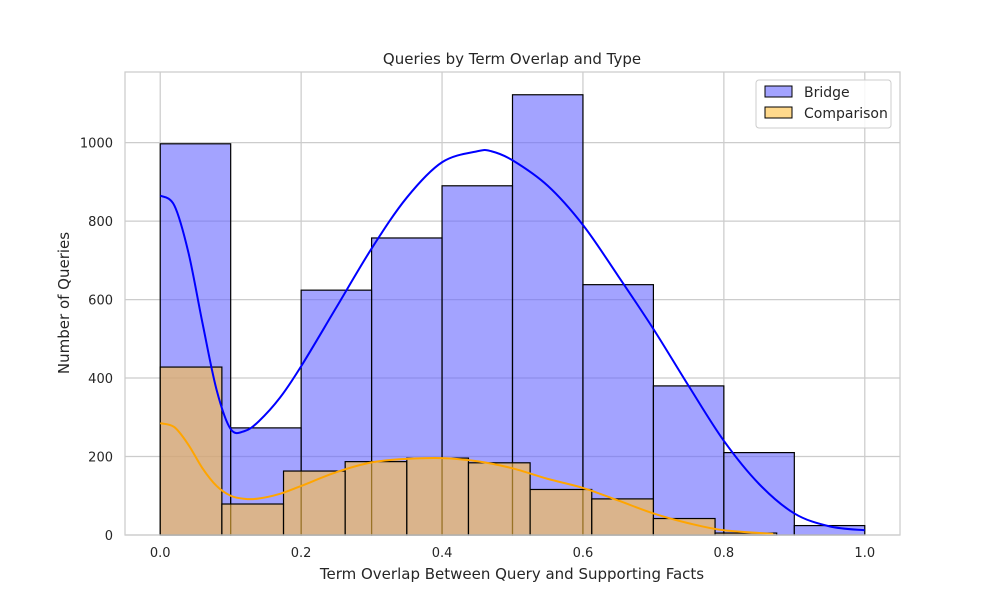  What do you see at coordinates (724, 553) in the screenshot?
I see `x-tick-label-4: 0.8` at bounding box center [724, 553].